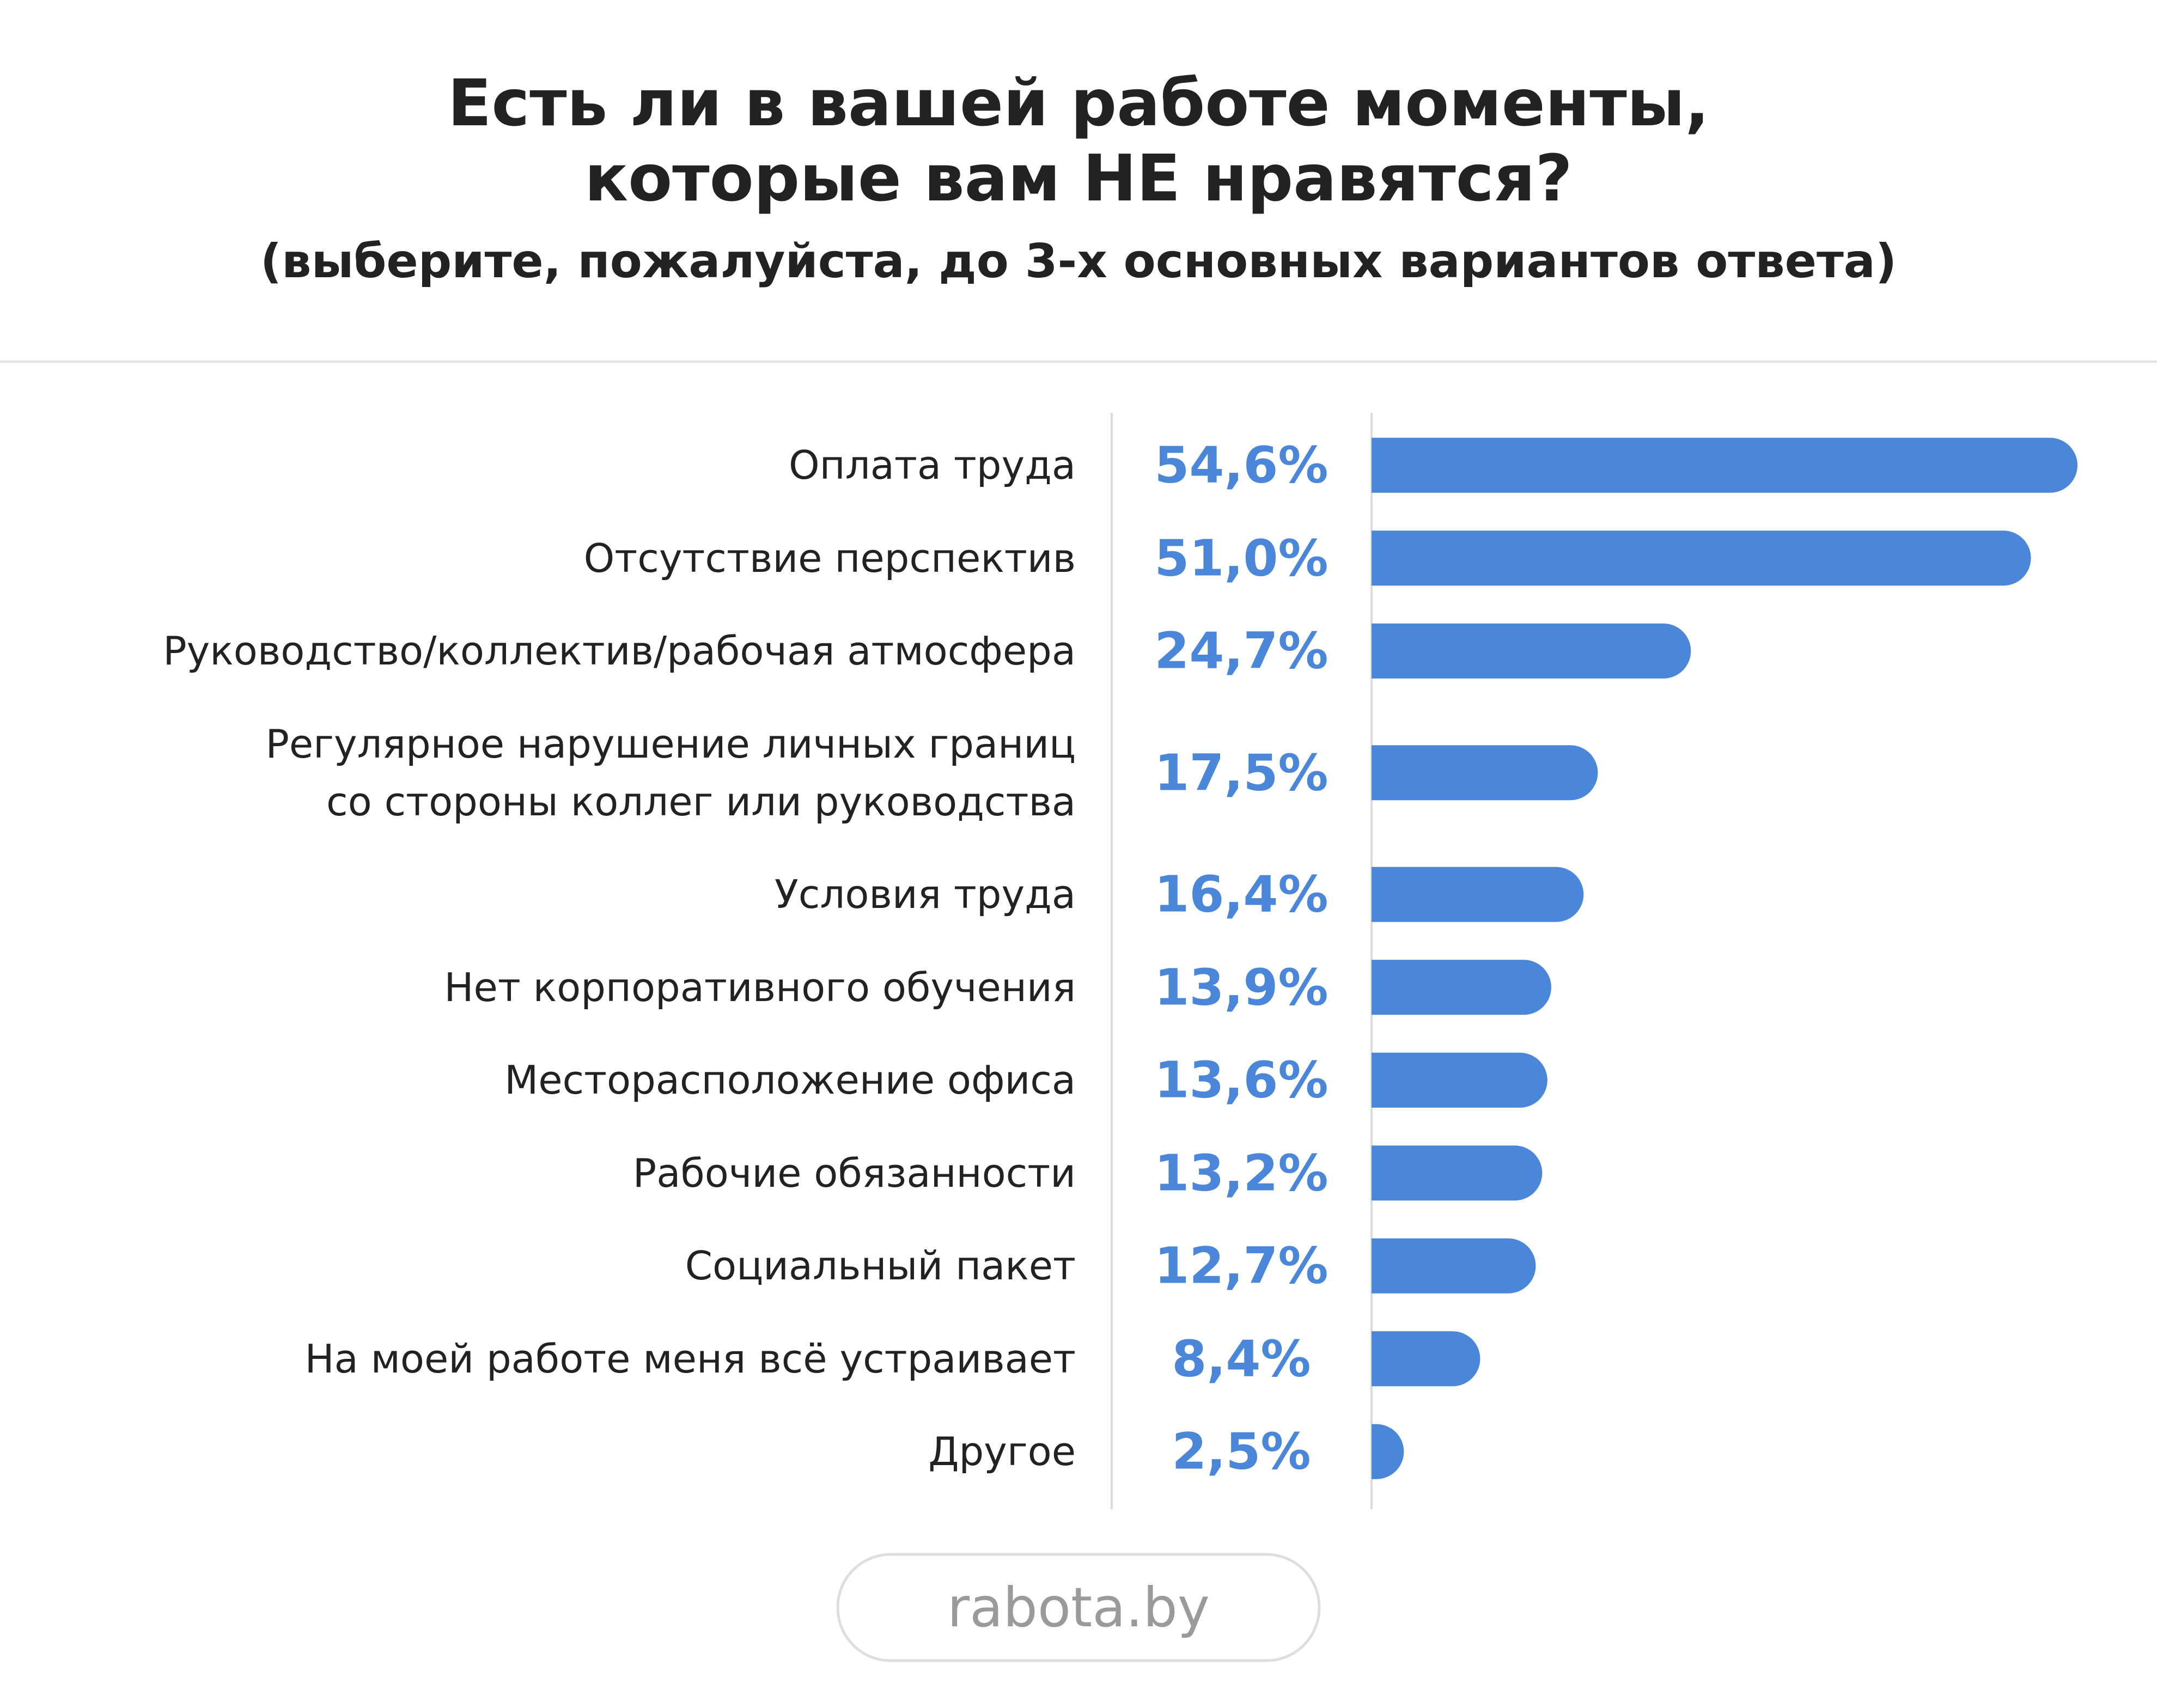 Image resolution: width=2157 pixels, height=1708 pixels. What do you see at coordinates (1241, 1358) in the screenshot?
I see `value-label: 8,4%` at bounding box center [1241, 1358].